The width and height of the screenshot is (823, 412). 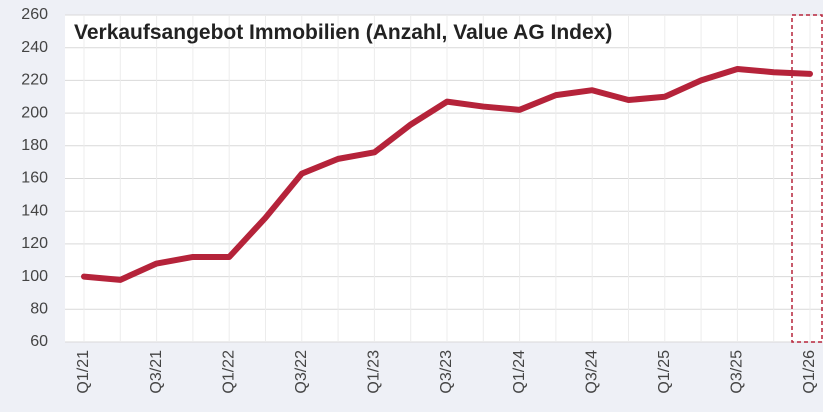 What do you see at coordinates (39, 309) in the screenshot?
I see `y-tick-label: 80` at bounding box center [39, 309].